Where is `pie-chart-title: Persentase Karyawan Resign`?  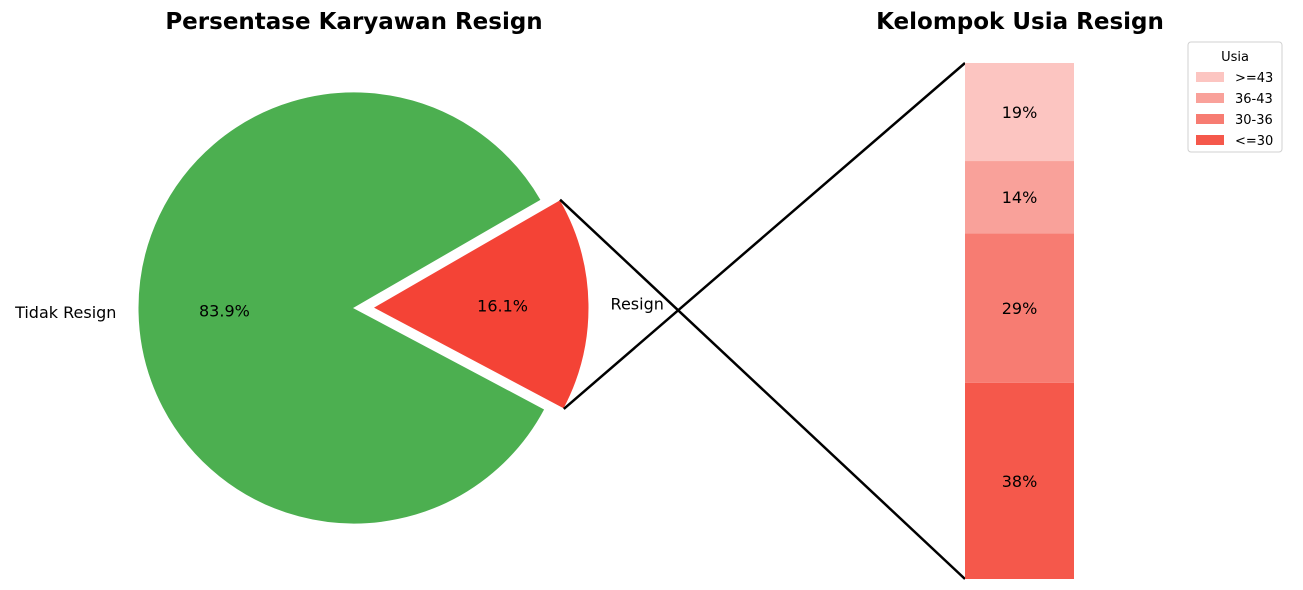
pie-chart-title: Persentase Karyawan Resign is located at coordinates (353, 22).